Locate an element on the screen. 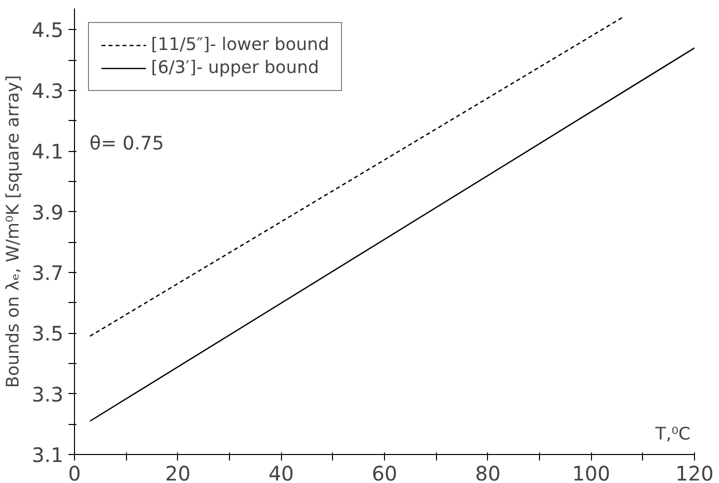  y-tick-label: 3.1 is located at coordinates (48, 455).